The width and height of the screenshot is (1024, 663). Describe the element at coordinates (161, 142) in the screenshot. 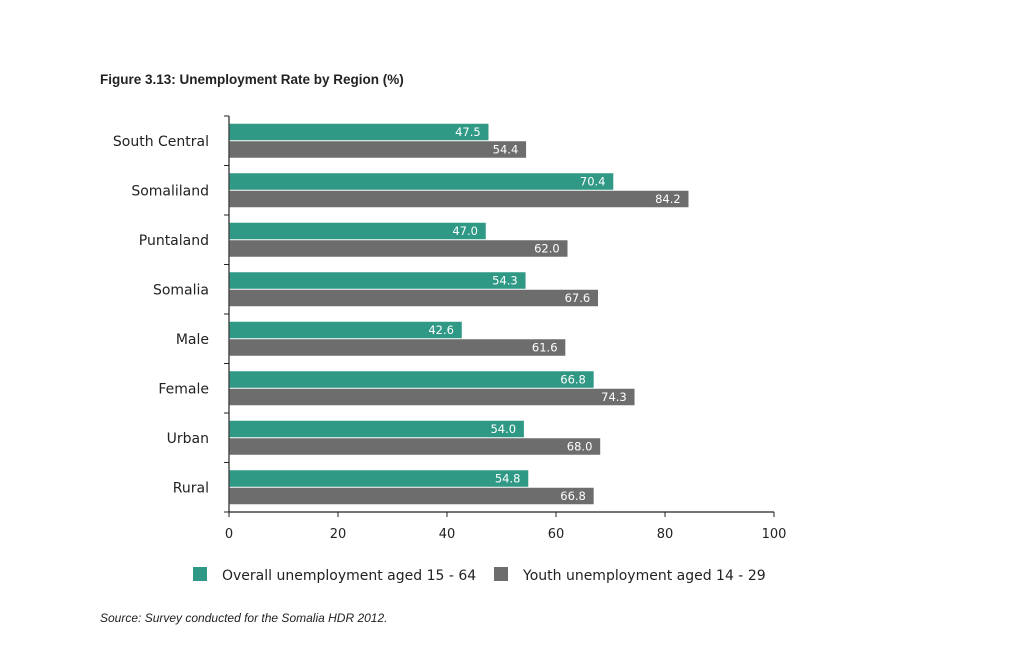

I see `category-label: South Central` at that location.